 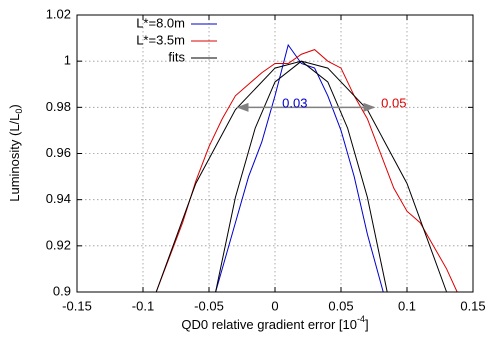 I want to click on x-tick-label: -0.05, so click(x=209, y=305).